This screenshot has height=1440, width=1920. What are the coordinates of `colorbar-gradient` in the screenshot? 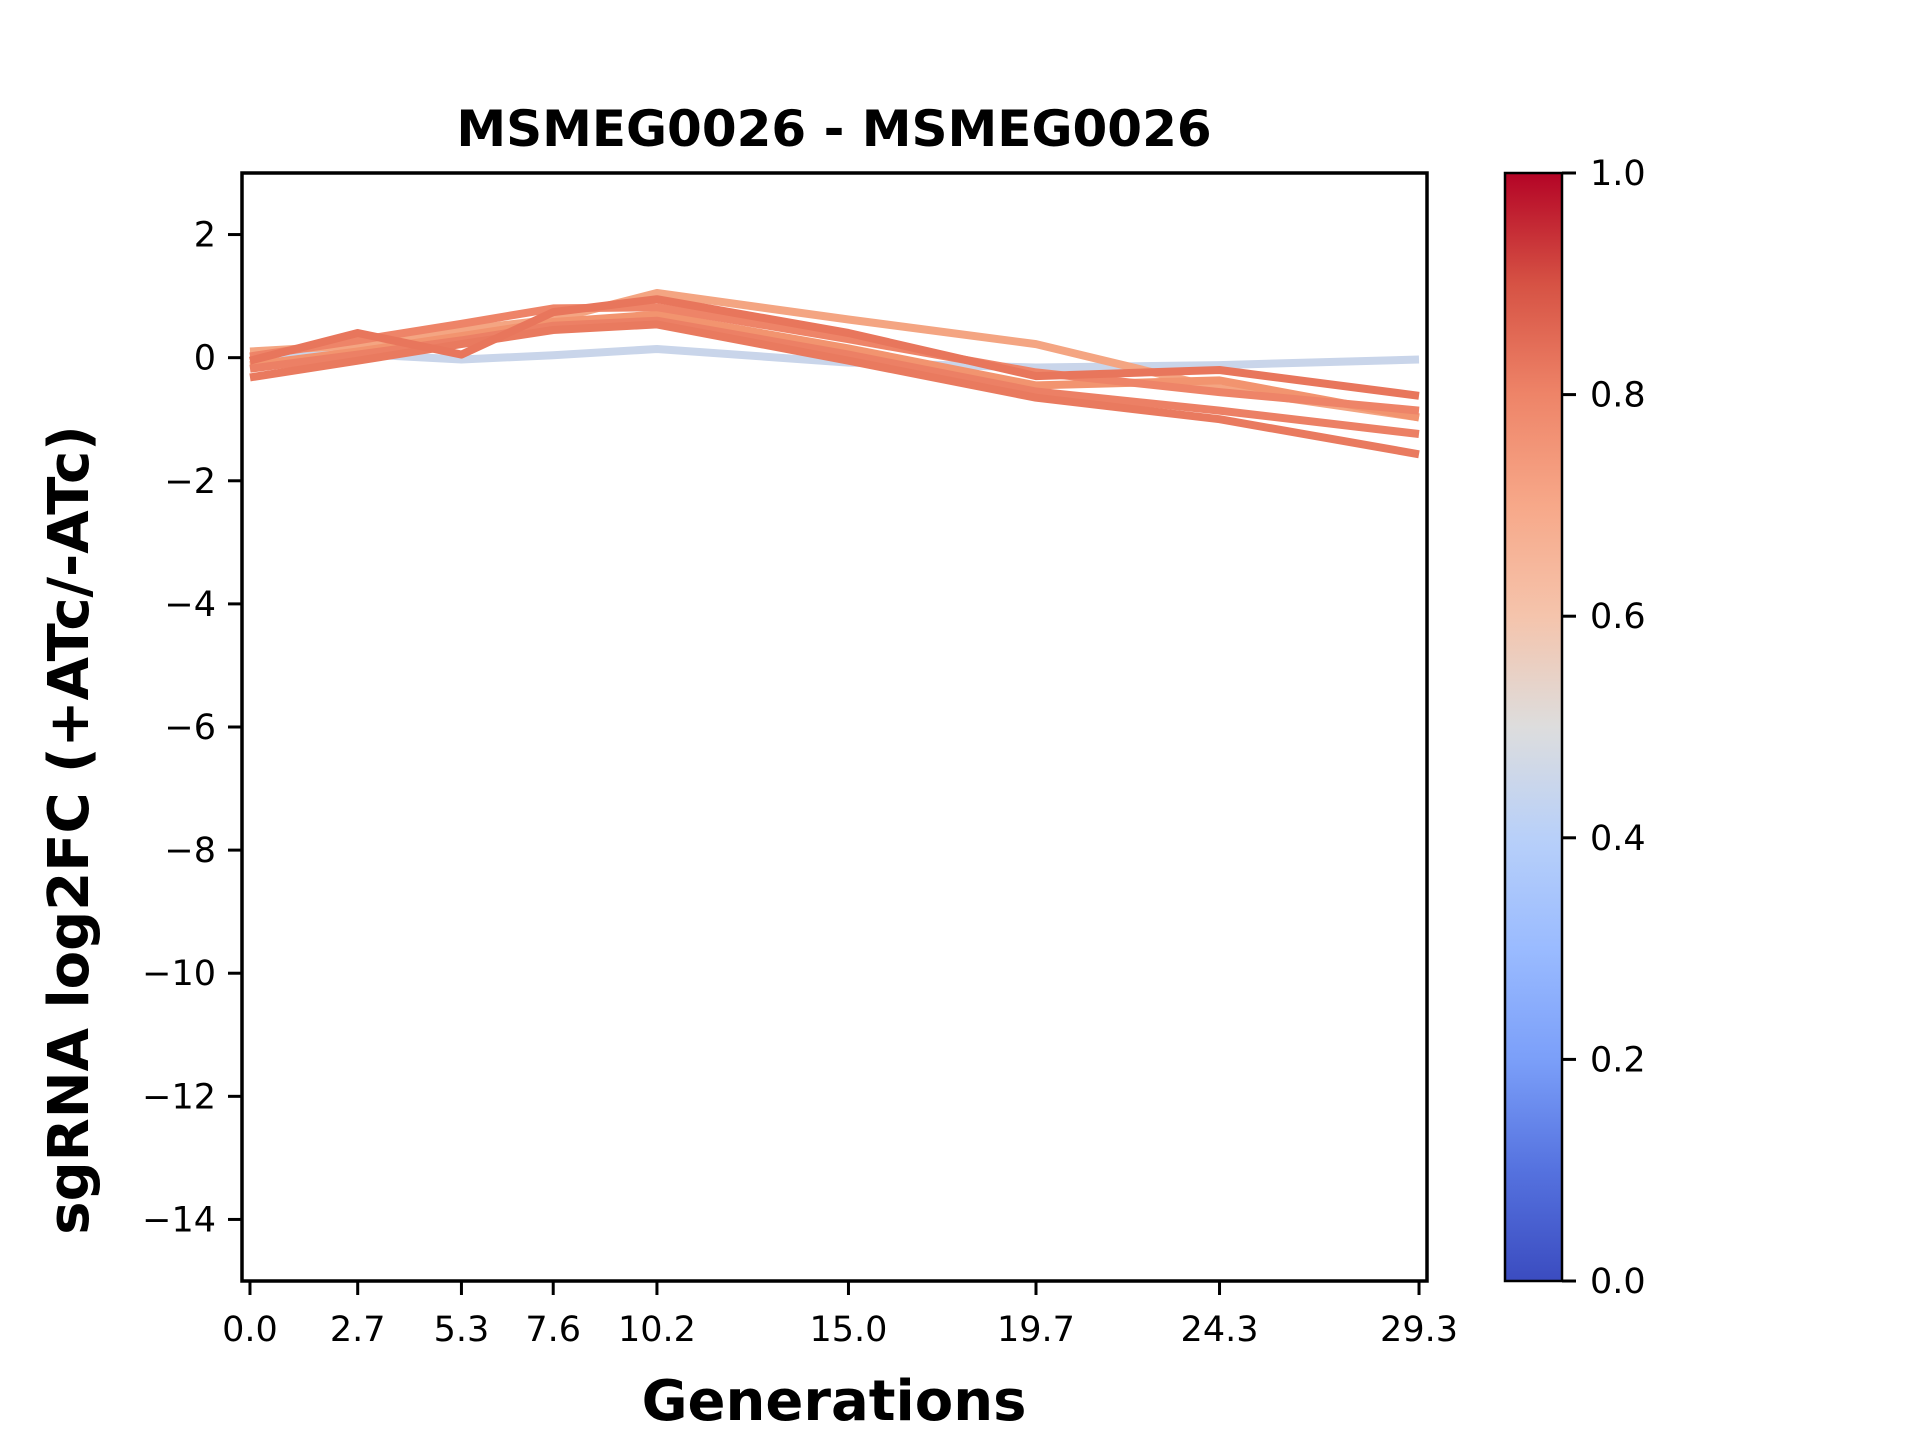 It's located at (1533, 727).